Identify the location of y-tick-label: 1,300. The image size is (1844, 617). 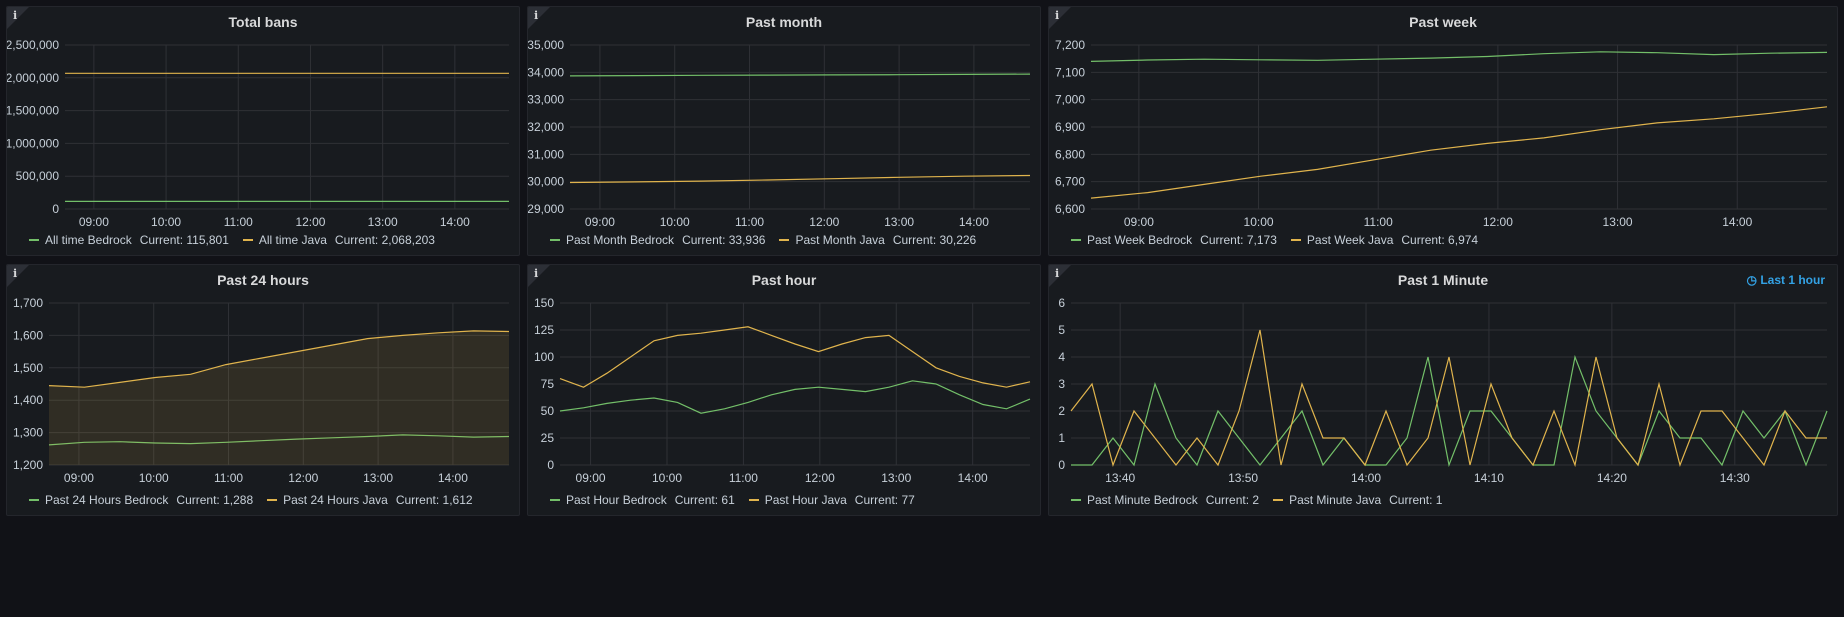
(28, 433).